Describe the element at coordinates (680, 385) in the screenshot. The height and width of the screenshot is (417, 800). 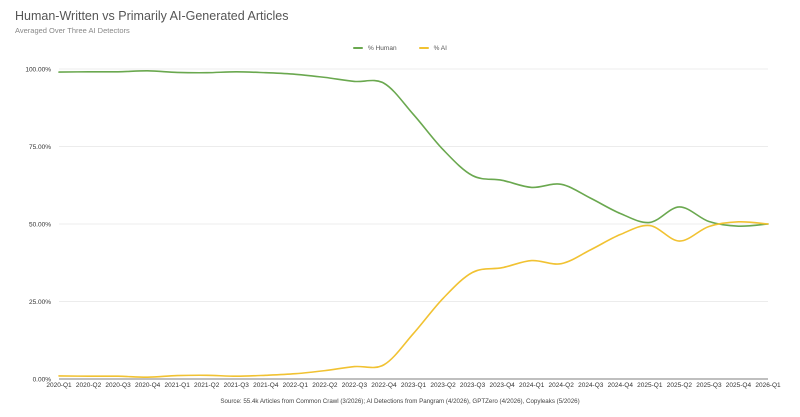
I see `x-tick-label: 2025-Q2` at that location.